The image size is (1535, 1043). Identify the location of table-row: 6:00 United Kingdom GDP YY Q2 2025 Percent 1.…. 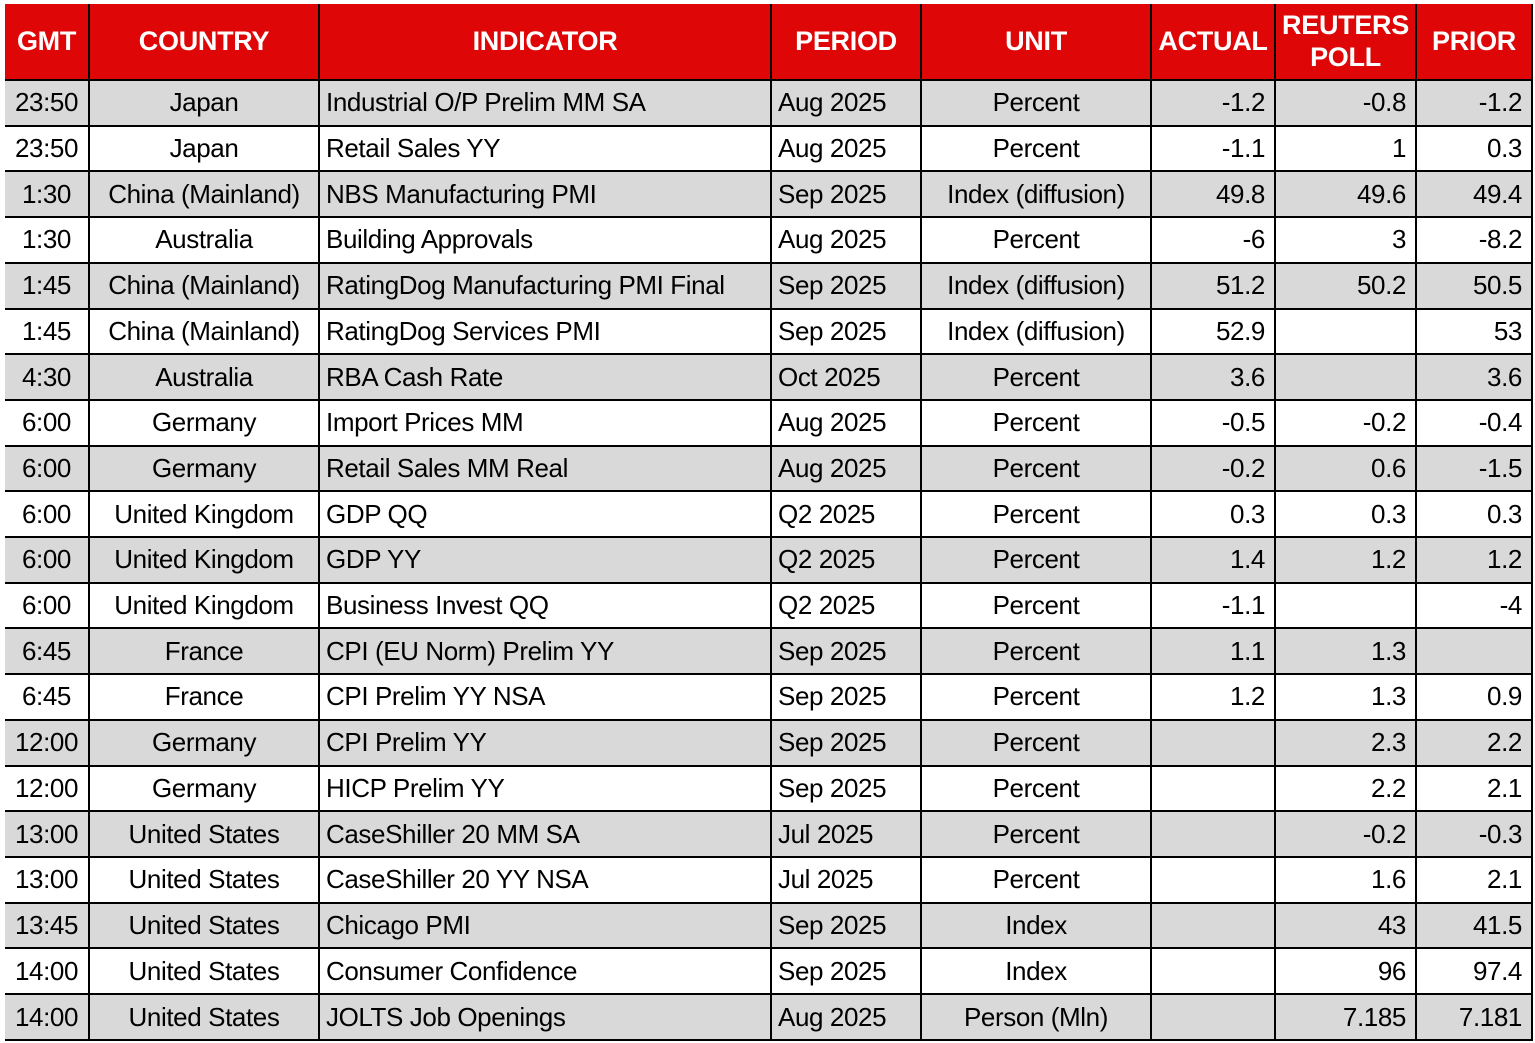
(769, 560).